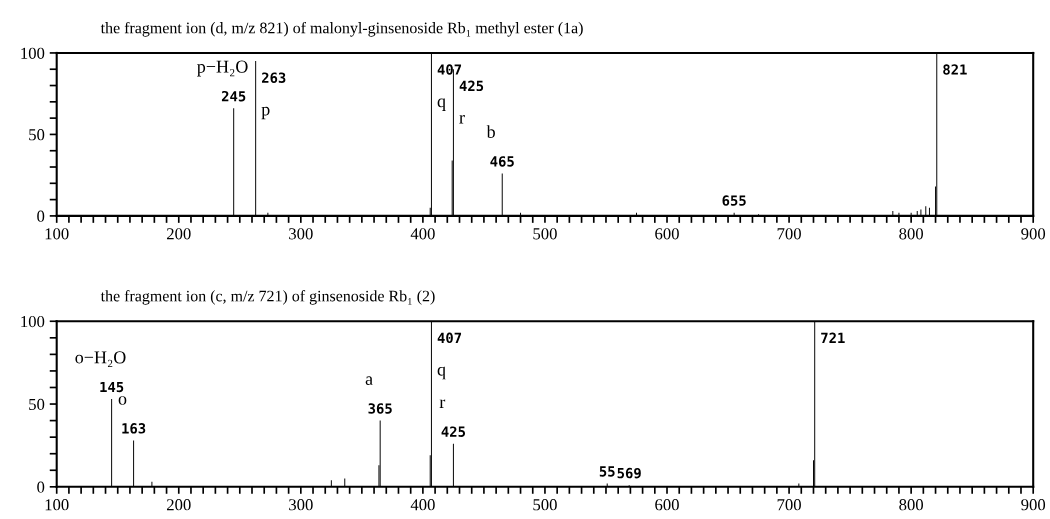 The image size is (1050, 519). Describe the element at coordinates (122, 400) in the screenshot. I see `annotation: o` at that location.